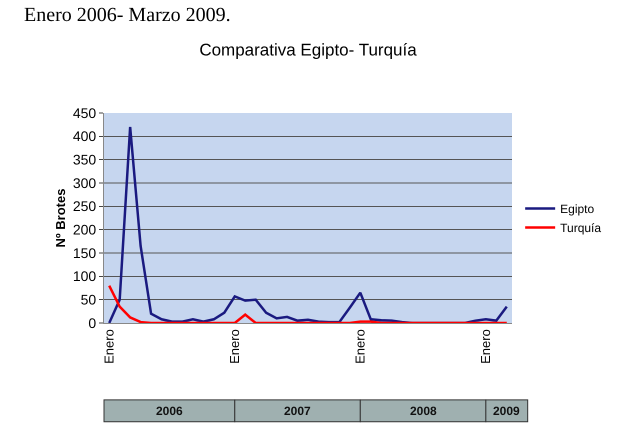 This screenshot has width=619, height=435. Describe the element at coordinates (60, 218) in the screenshot. I see `y-axis-title: Nº Brotes` at that location.